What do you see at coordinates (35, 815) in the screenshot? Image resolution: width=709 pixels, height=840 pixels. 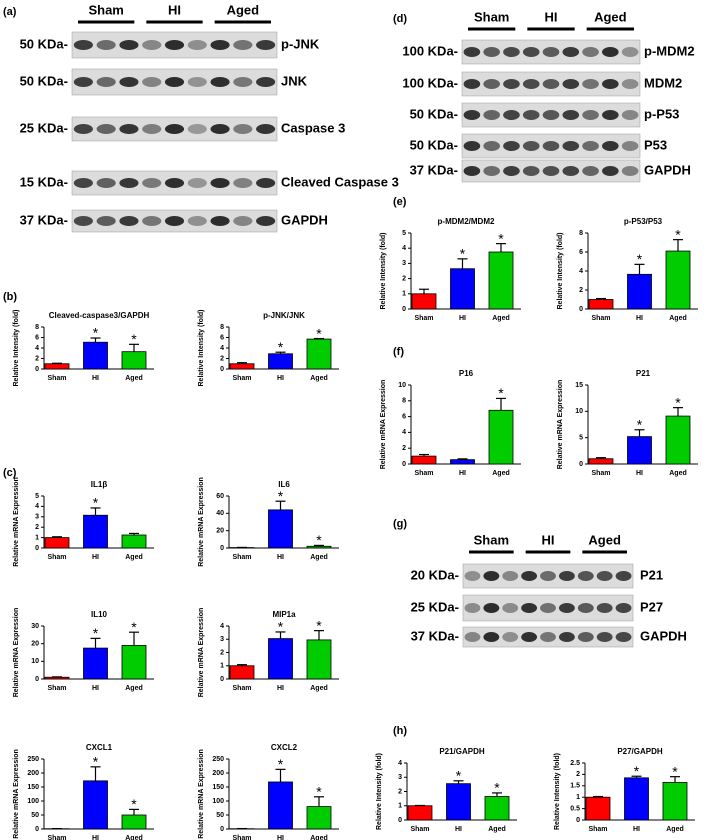 I see `y-tick-label: 50` at bounding box center [35, 815].